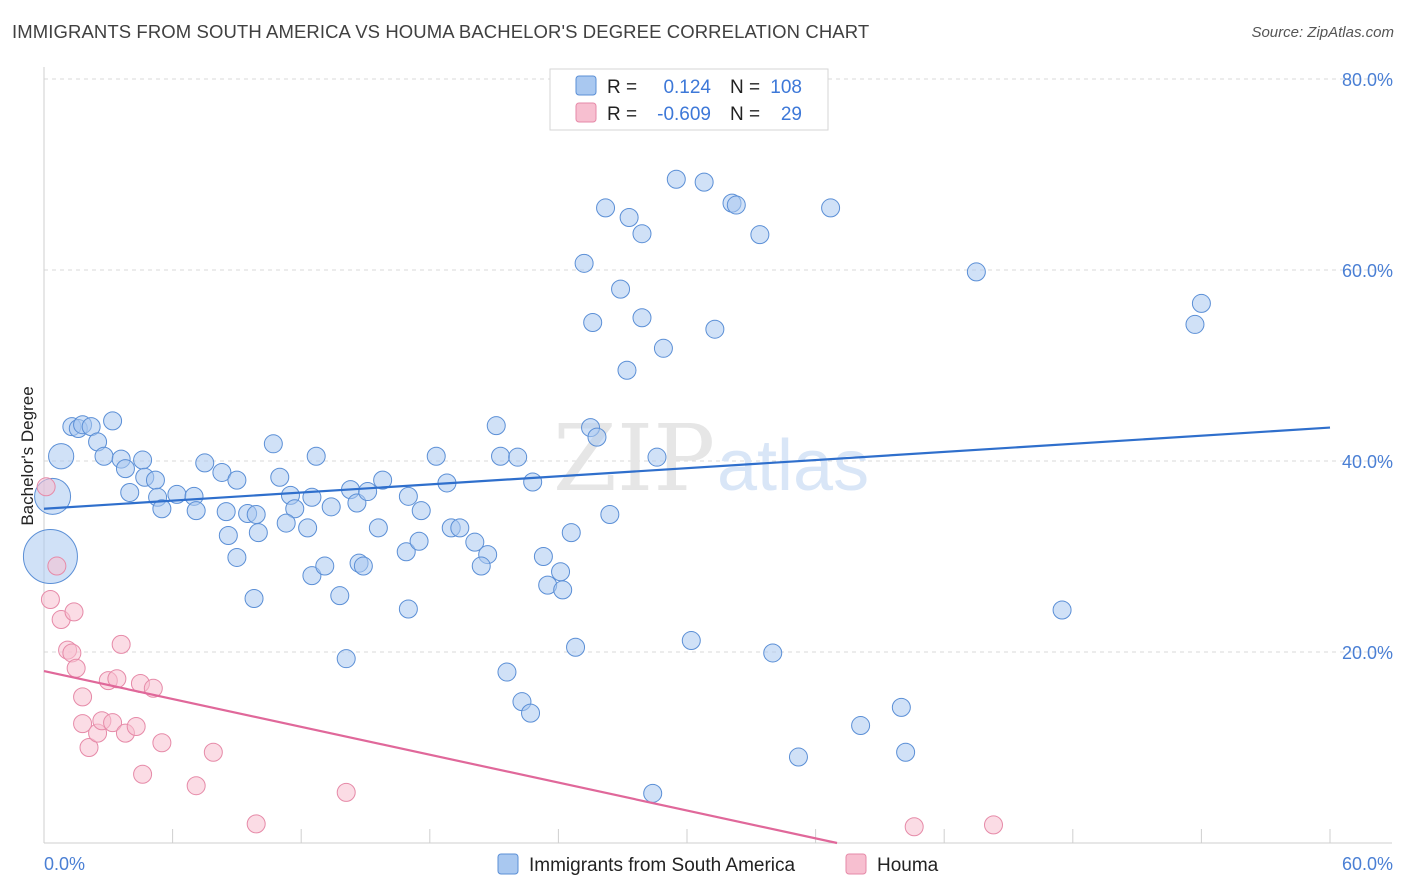 The image size is (1406, 892). What do you see at coordinates (64, 864) in the screenshot?
I see `x-tick-label-min: 0.0%` at bounding box center [64, 864].